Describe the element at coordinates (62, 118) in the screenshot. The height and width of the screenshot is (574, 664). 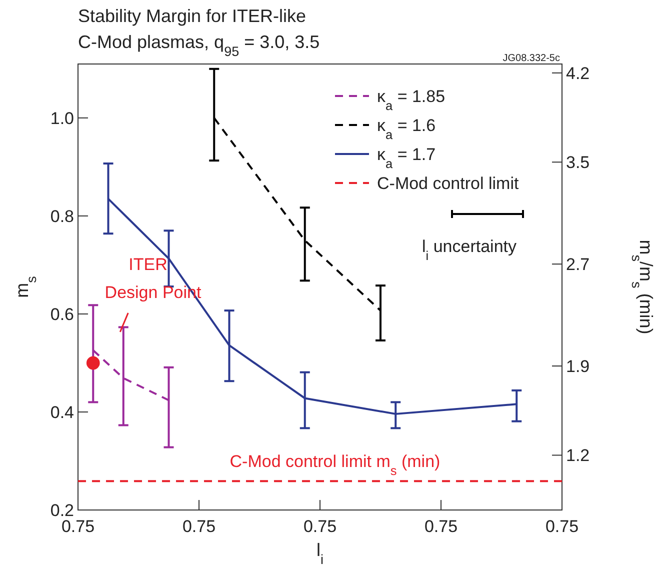
I see `y-tick-label: 1.0` at that location.